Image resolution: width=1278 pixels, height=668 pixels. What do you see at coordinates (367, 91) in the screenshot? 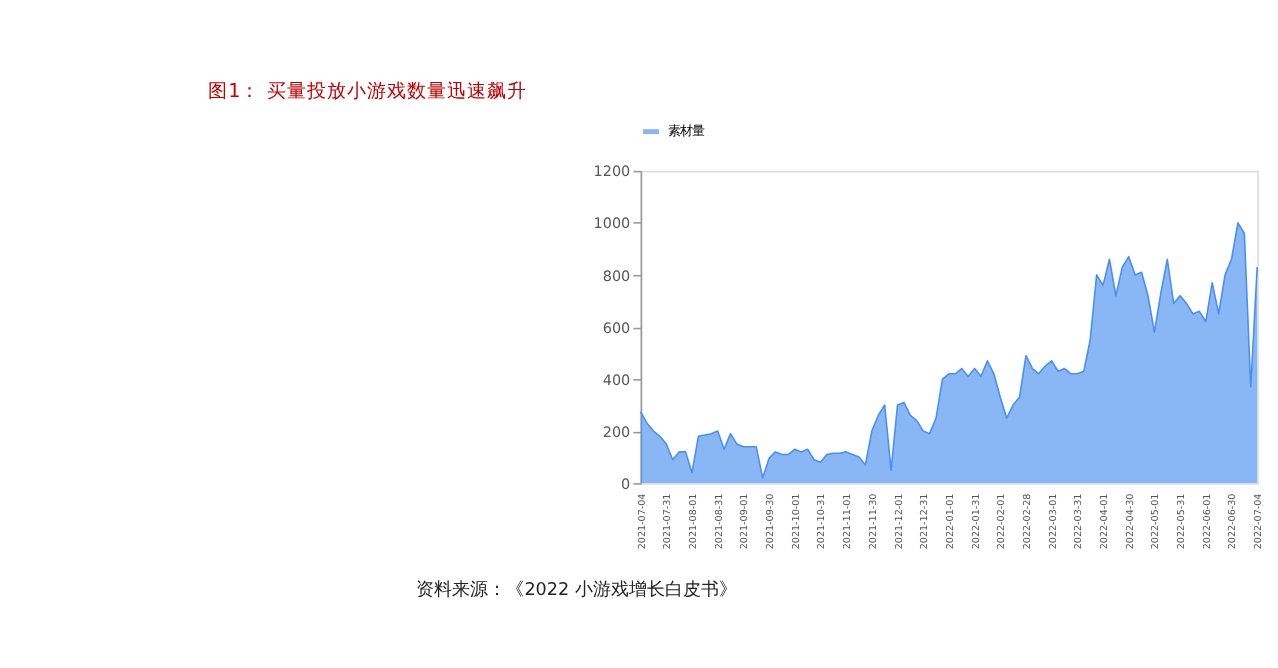
I see `text: 图1： 买量投放小游戏数量迅速飙升` at bounding box center [367, 91].